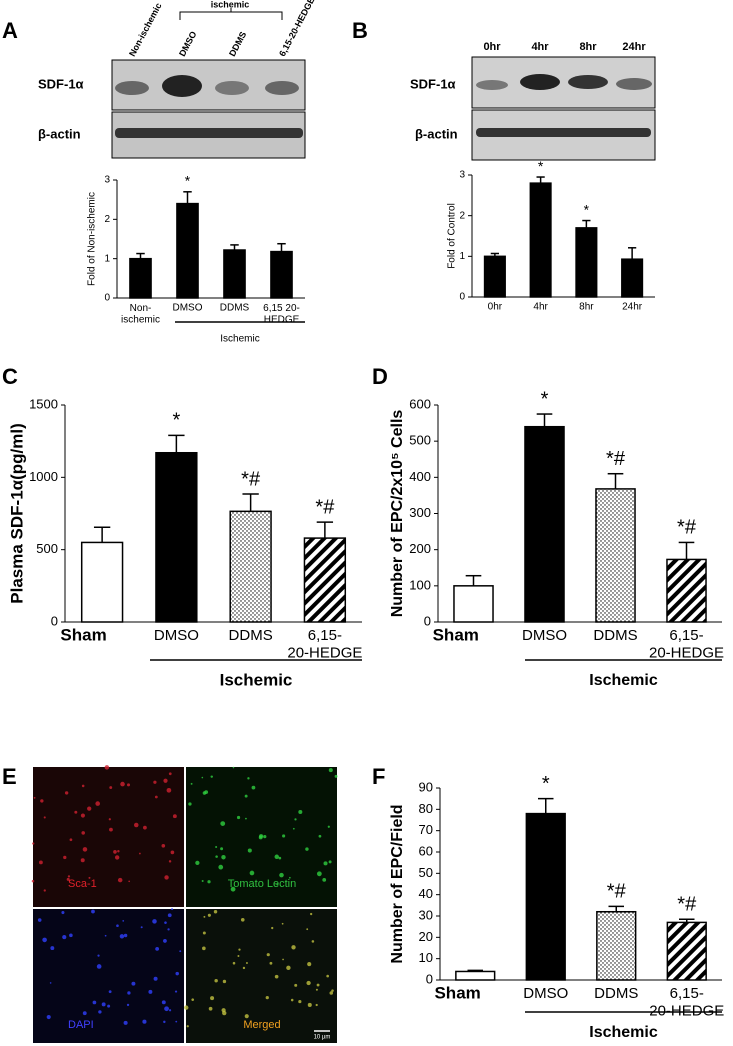 The height and width of the screenshot is (1046, 733). What do you see at coordinates (237, 44) in the screenshot?
I see `lane-label: DDMS` at bounding box center [237, 44].